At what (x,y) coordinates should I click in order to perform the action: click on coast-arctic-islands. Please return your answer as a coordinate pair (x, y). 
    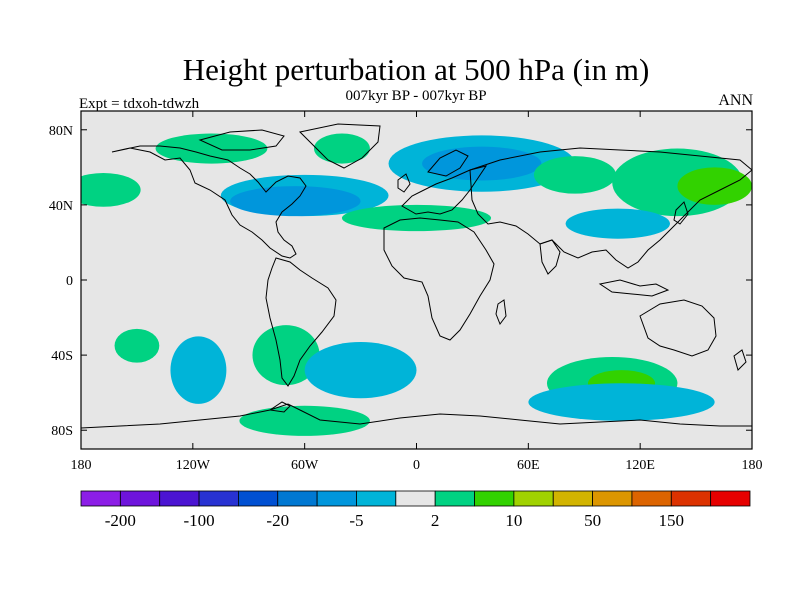
    Looking at the image, I should click on (241, 140).